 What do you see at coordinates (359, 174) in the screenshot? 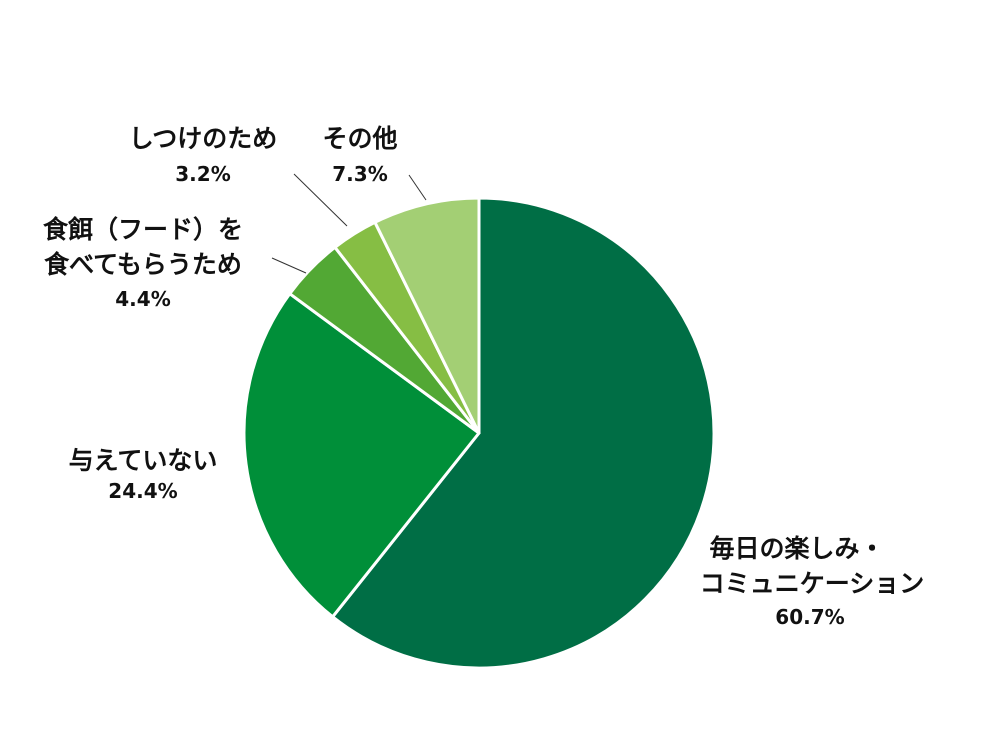
I see `slice-percent-label: 7.3%` at bounding box center [359, 174].